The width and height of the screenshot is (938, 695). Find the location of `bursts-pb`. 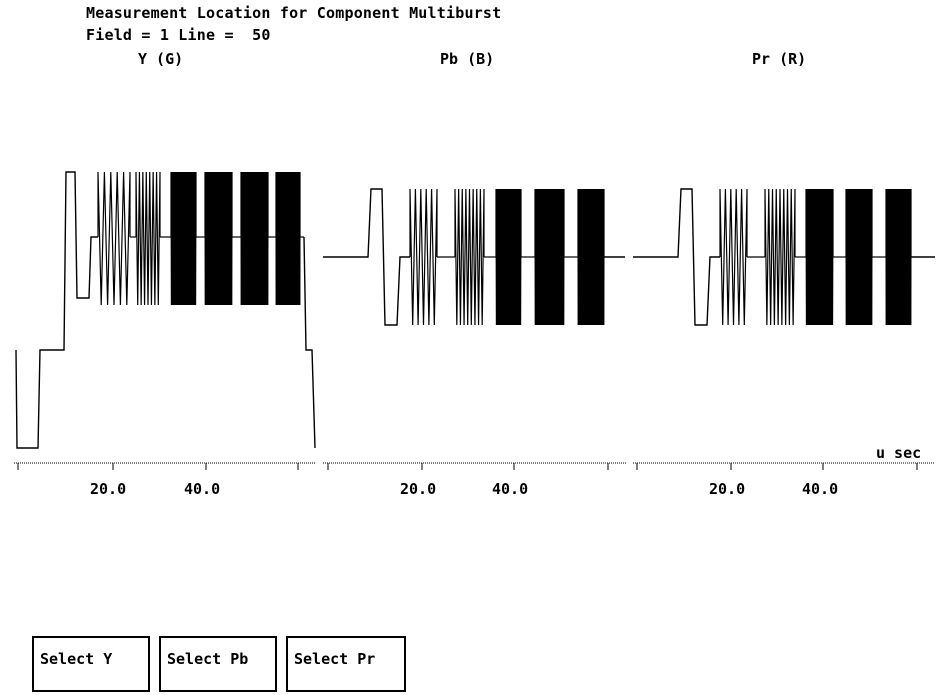

bursts-pb is located at coordinates (507, 257).